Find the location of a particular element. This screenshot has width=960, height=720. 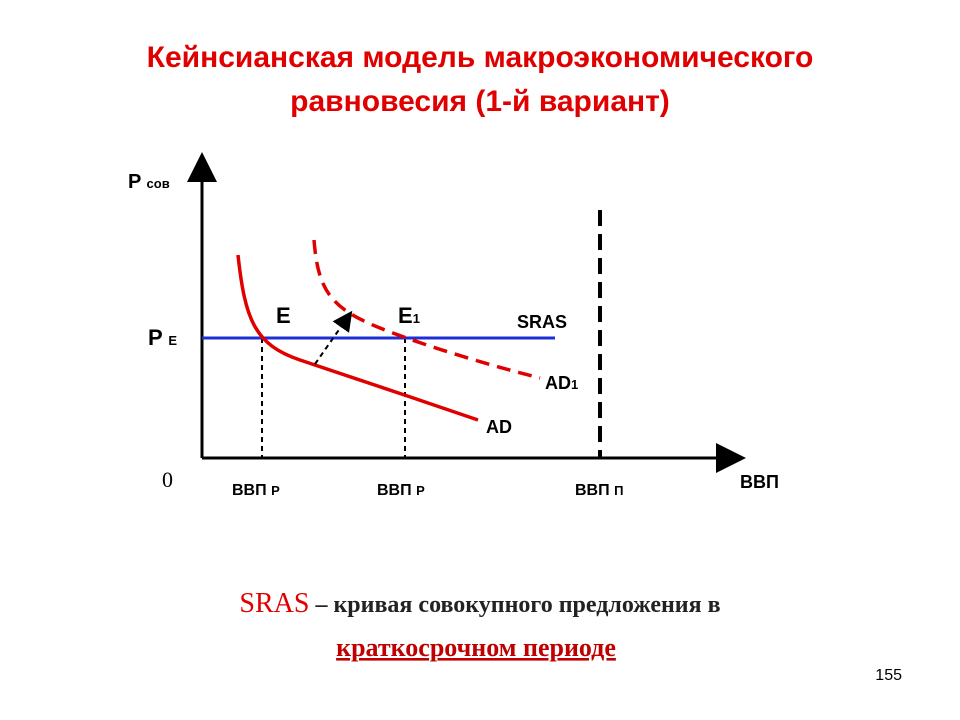

x-tick-label: ВВП П is located at coordinates (599, 490).